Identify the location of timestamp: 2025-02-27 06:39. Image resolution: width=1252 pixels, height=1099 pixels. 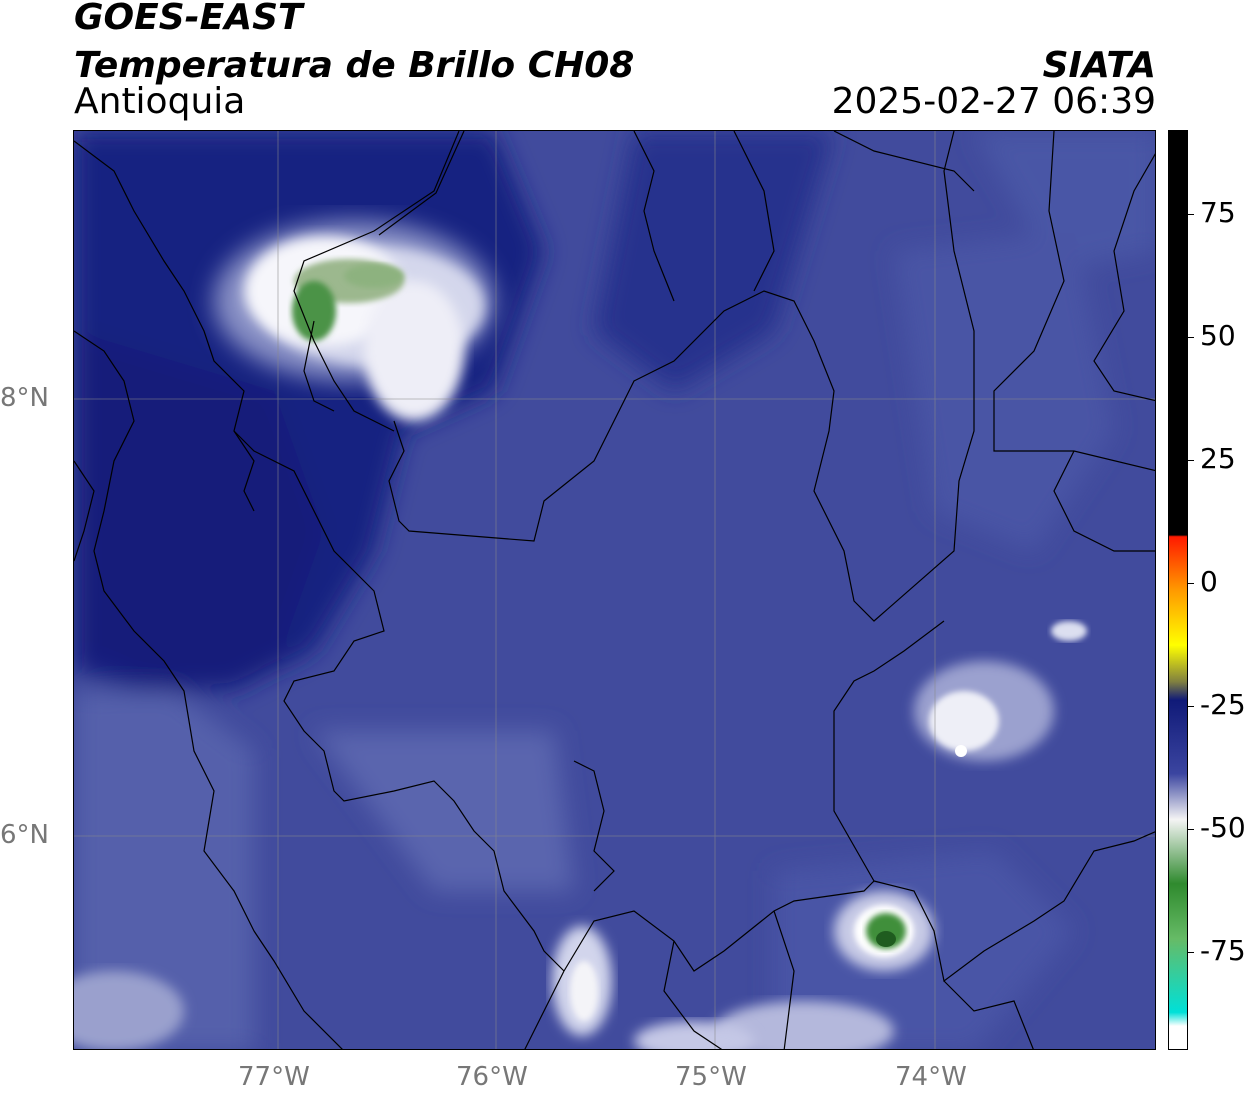
(993, 101).